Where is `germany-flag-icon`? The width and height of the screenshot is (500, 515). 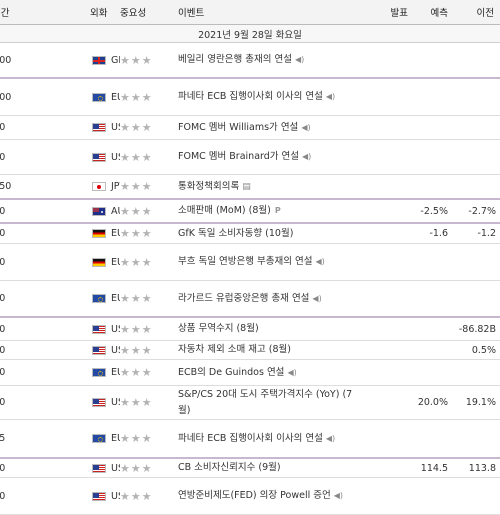
germany-flag-icon is located at coordinates (99, 233).